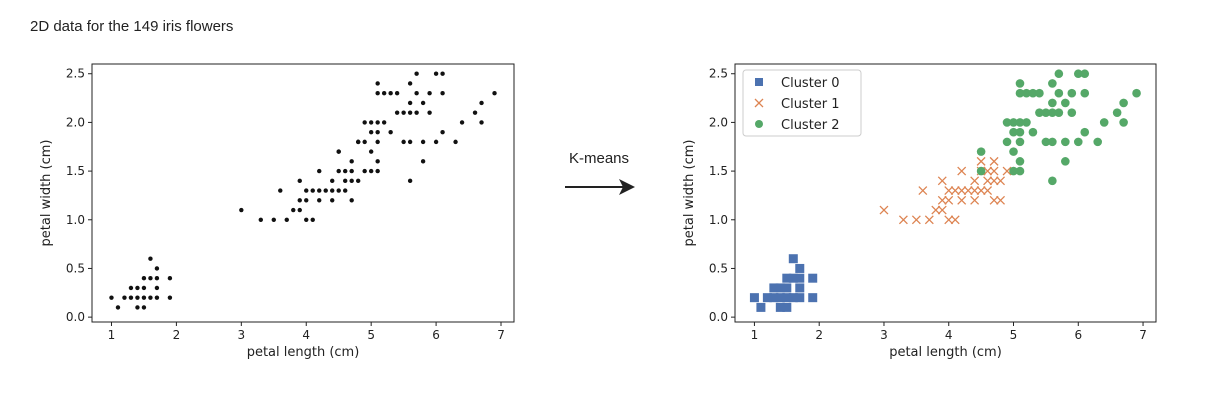 The image size is (1226, 402). I want to click on left-y-tick-label: 0.5, so click(75, 268).